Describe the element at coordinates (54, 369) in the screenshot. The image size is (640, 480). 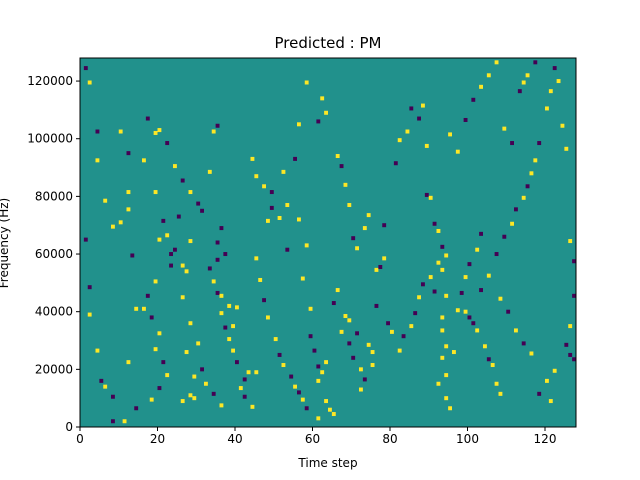
I see `y-tick-label: 20000` at that location.